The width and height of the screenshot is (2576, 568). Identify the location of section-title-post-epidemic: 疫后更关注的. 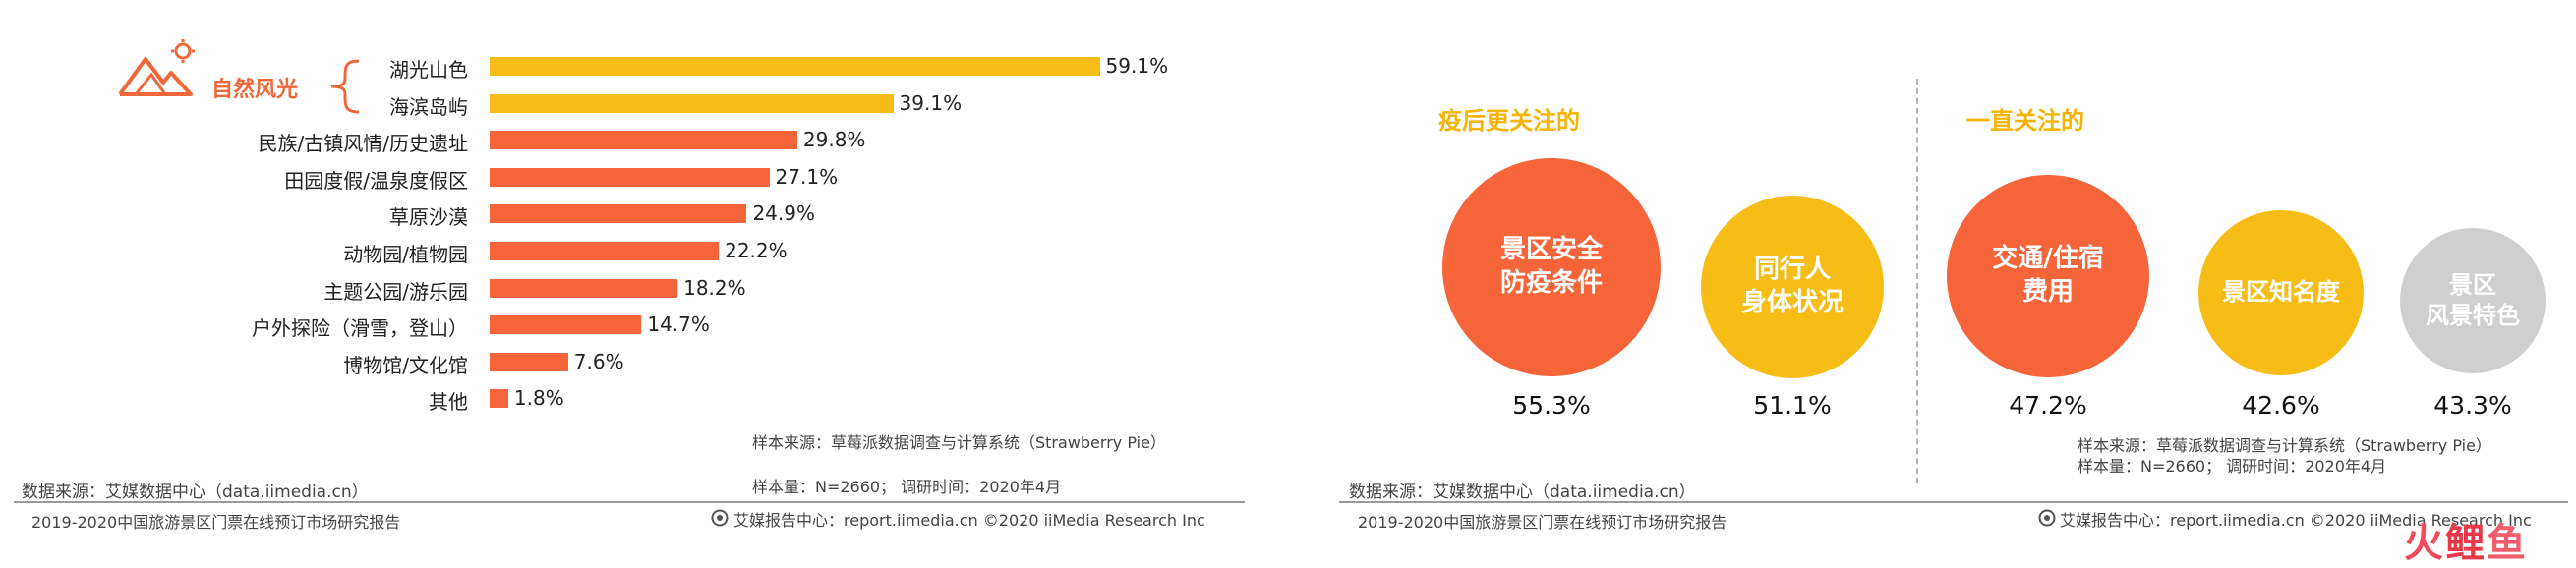
(1509, 121).